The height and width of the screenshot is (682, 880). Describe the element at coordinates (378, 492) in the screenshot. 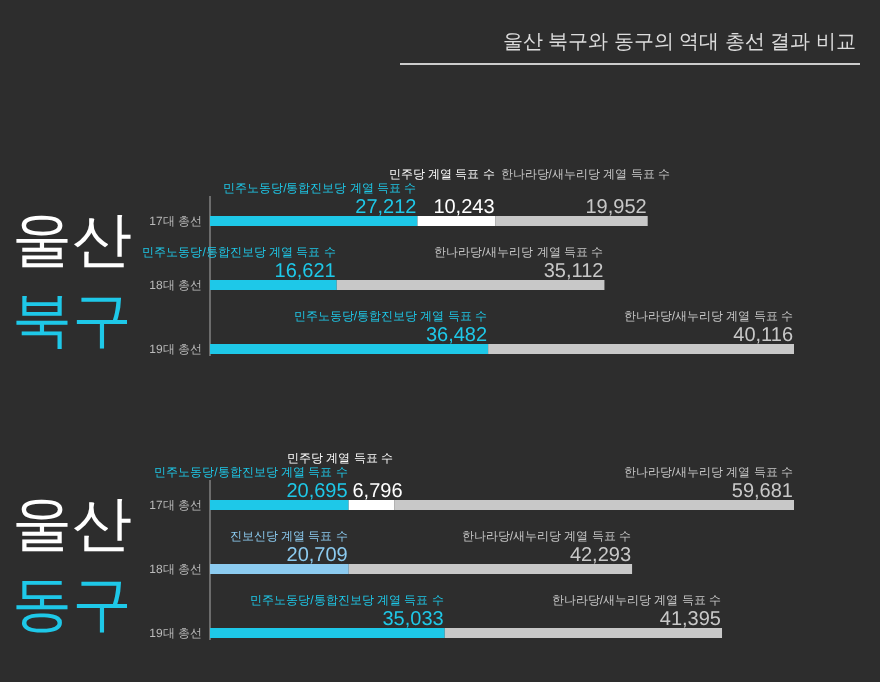

I see `data-label: 6,796` at that location.